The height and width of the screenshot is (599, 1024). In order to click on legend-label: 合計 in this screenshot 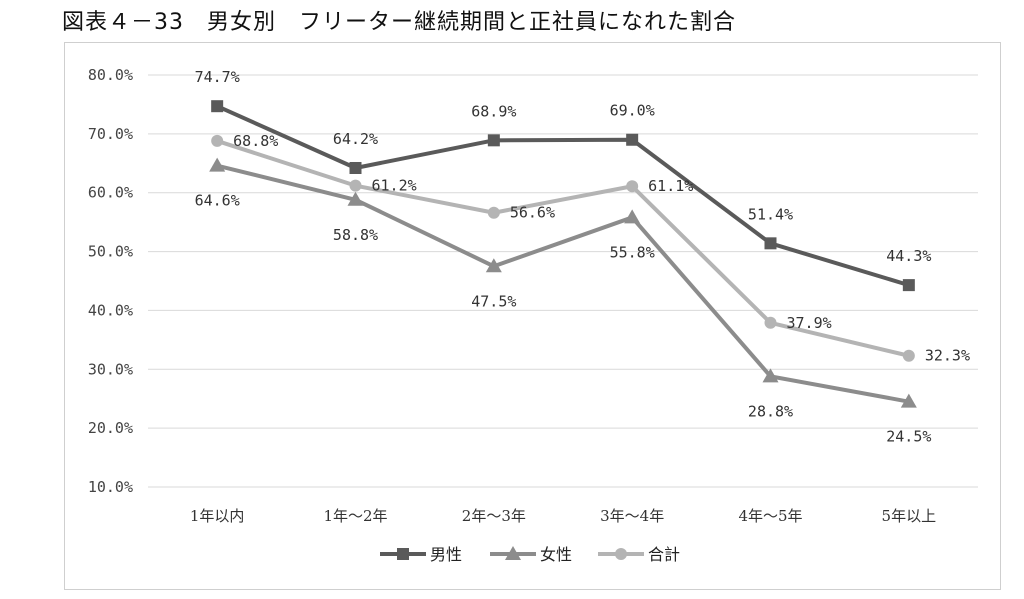, I will do `click(664, 554)`.